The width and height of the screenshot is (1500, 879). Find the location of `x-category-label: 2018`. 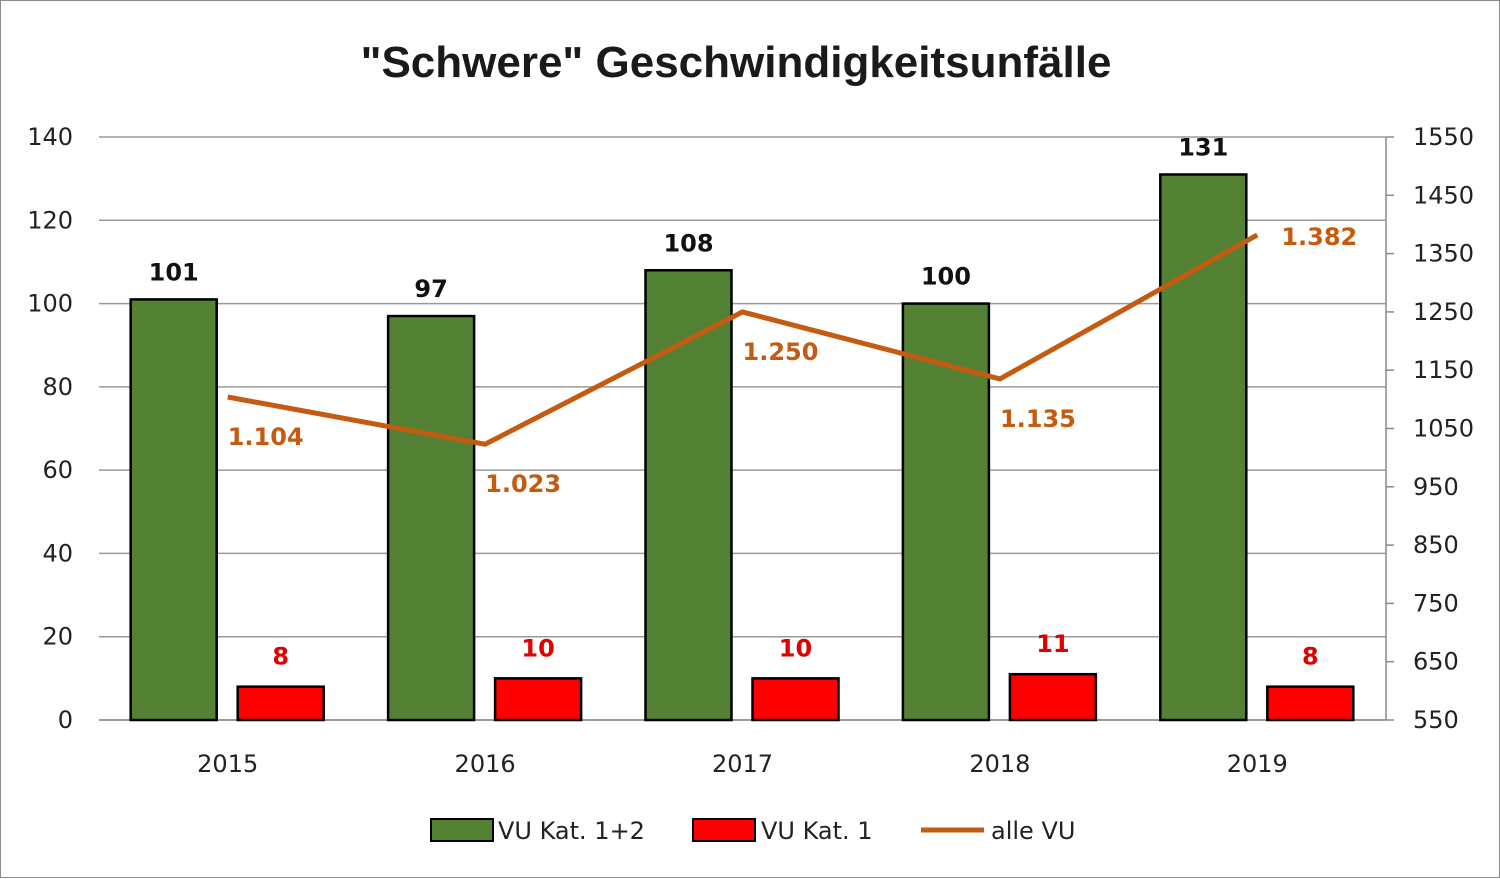

x-category-label: 2018 is located at coordinates (999, 764).